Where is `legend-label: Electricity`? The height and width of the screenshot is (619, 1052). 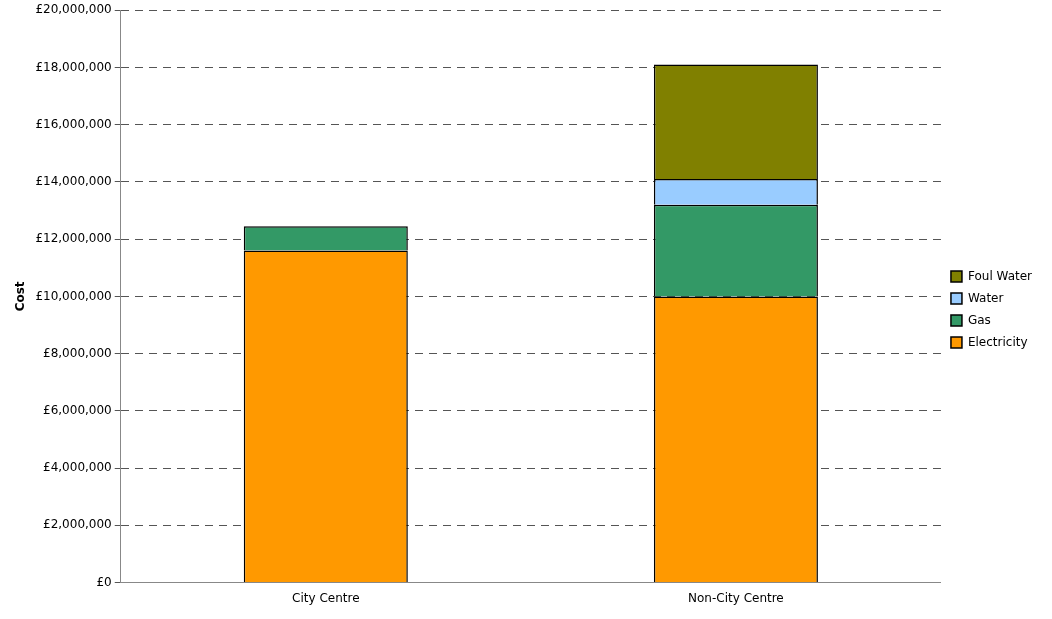
legend-label: Electricity is located at coordinates (997, 341).